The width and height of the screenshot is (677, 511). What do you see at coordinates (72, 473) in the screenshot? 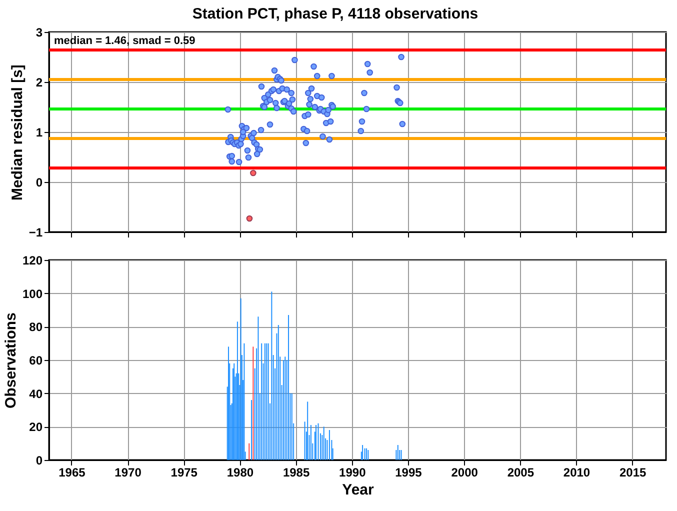
I see `x-tick-label: 1965` at bounding box center [72, 473].